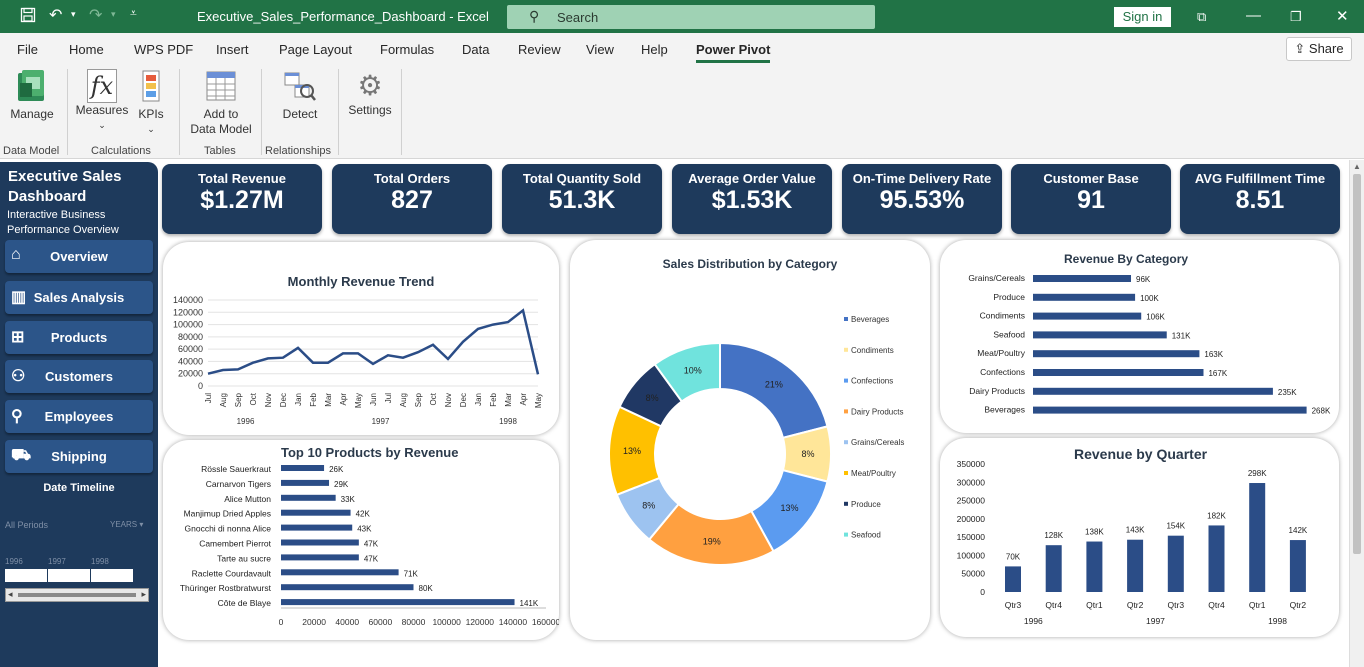  Describe the element at coordinates (79, 337) in the screenshot. I see `nav-products: ⊞ Products` at that location.